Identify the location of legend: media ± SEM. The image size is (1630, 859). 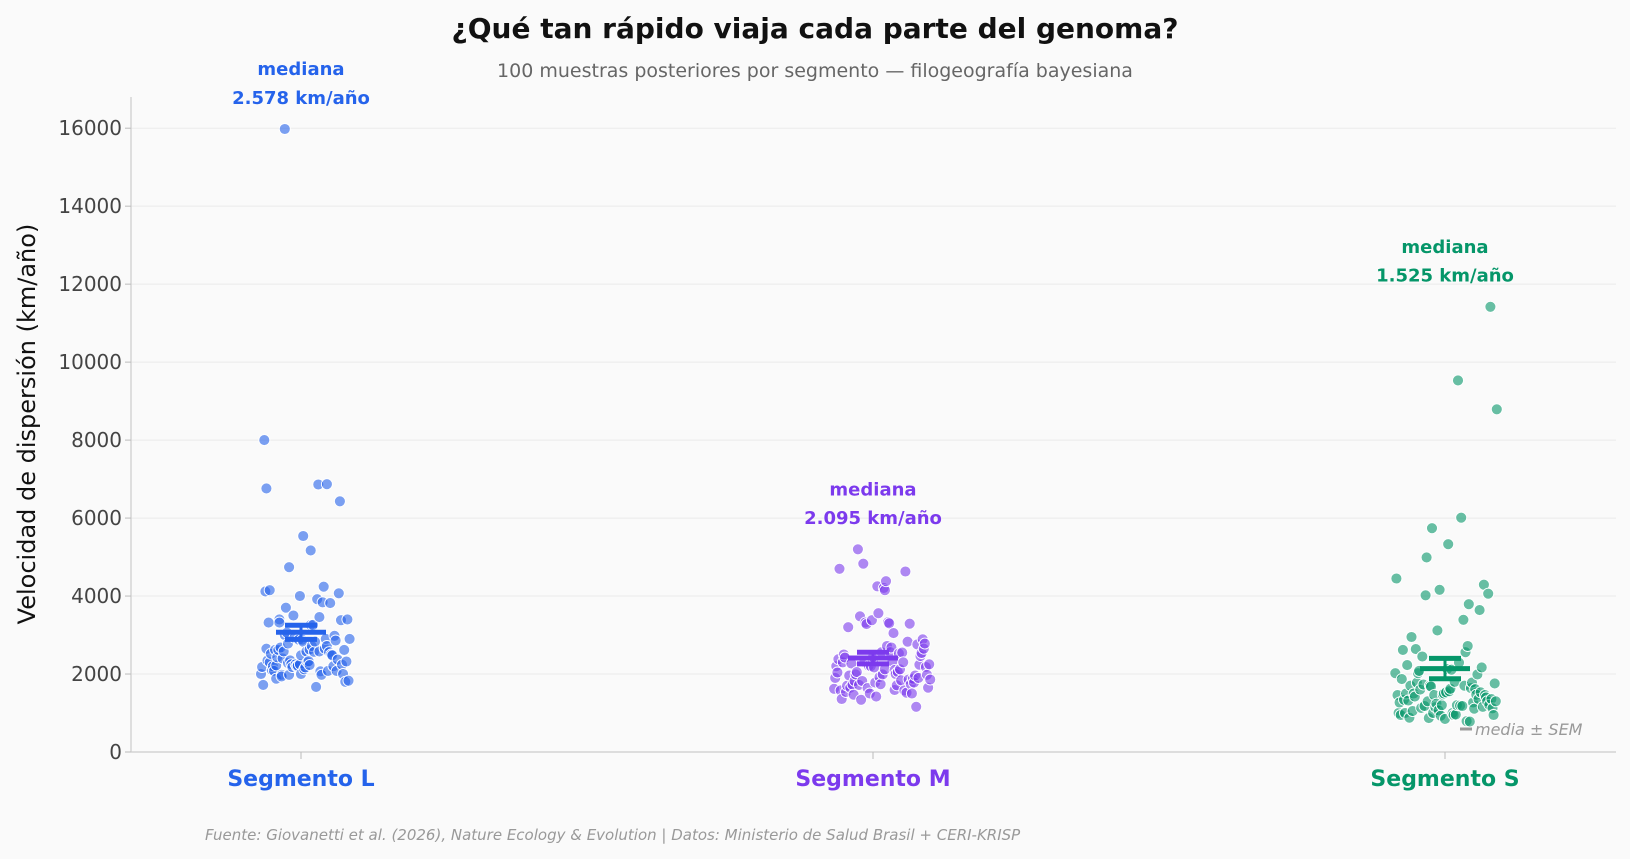
(1521, 729).